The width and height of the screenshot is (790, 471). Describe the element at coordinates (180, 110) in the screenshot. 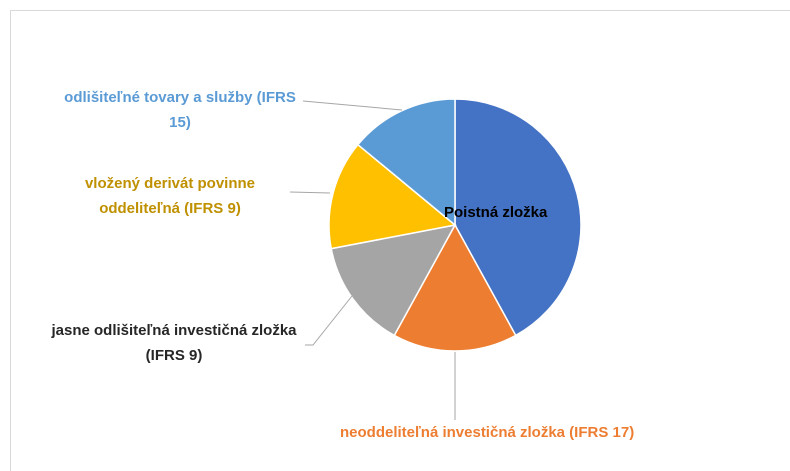

I see `slice-label: odlišiteľné tovary a služby (IFRS 15)` at that location.